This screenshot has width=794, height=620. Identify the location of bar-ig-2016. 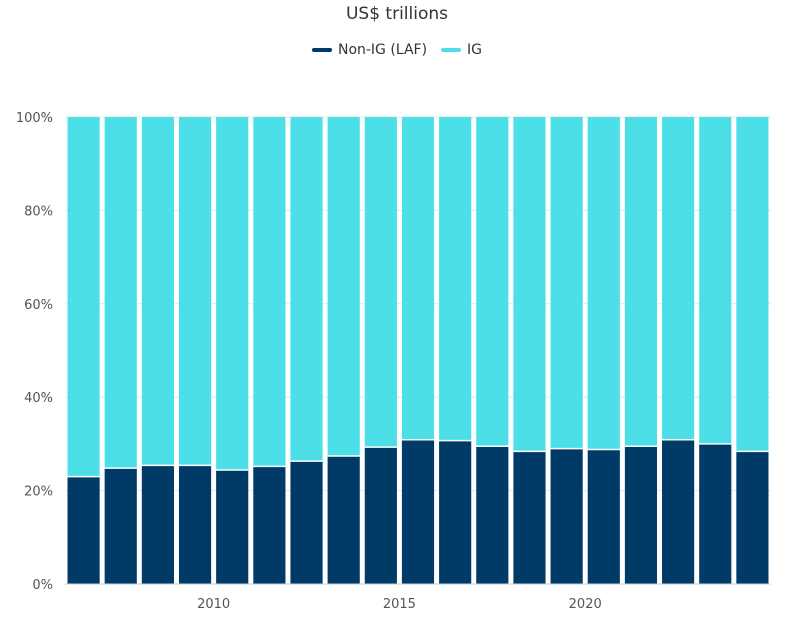
(455, 279).